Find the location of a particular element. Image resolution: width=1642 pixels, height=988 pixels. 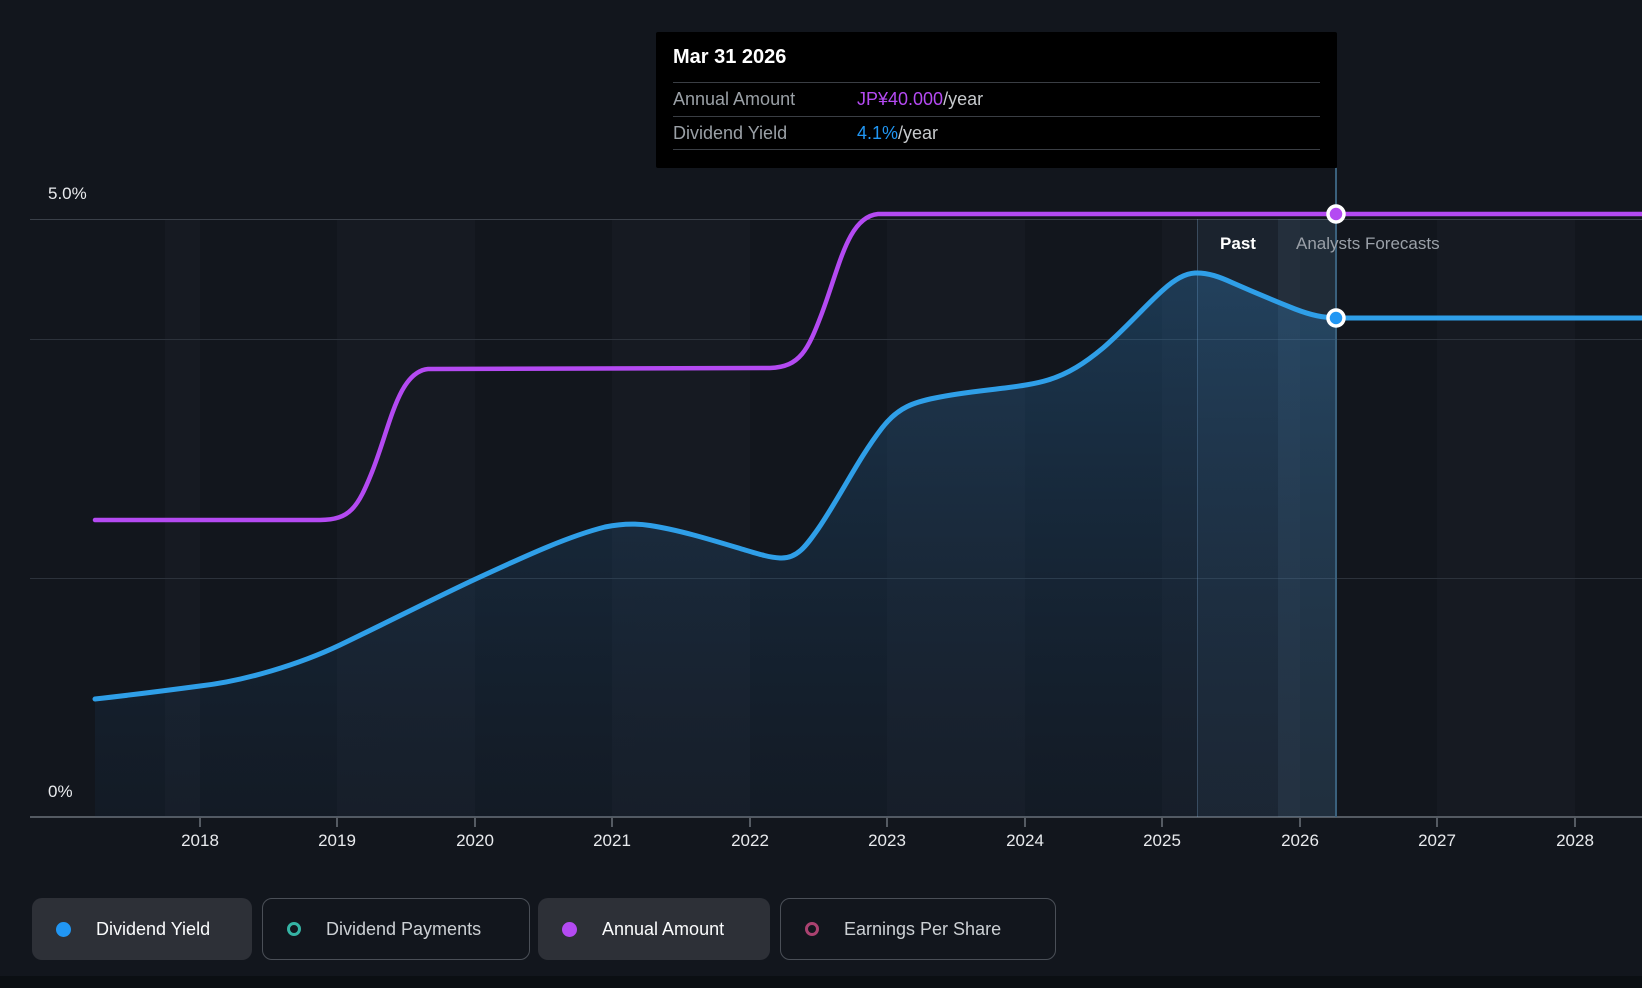

legend-label: Dividend Yield is located at coordinates (153, 928).